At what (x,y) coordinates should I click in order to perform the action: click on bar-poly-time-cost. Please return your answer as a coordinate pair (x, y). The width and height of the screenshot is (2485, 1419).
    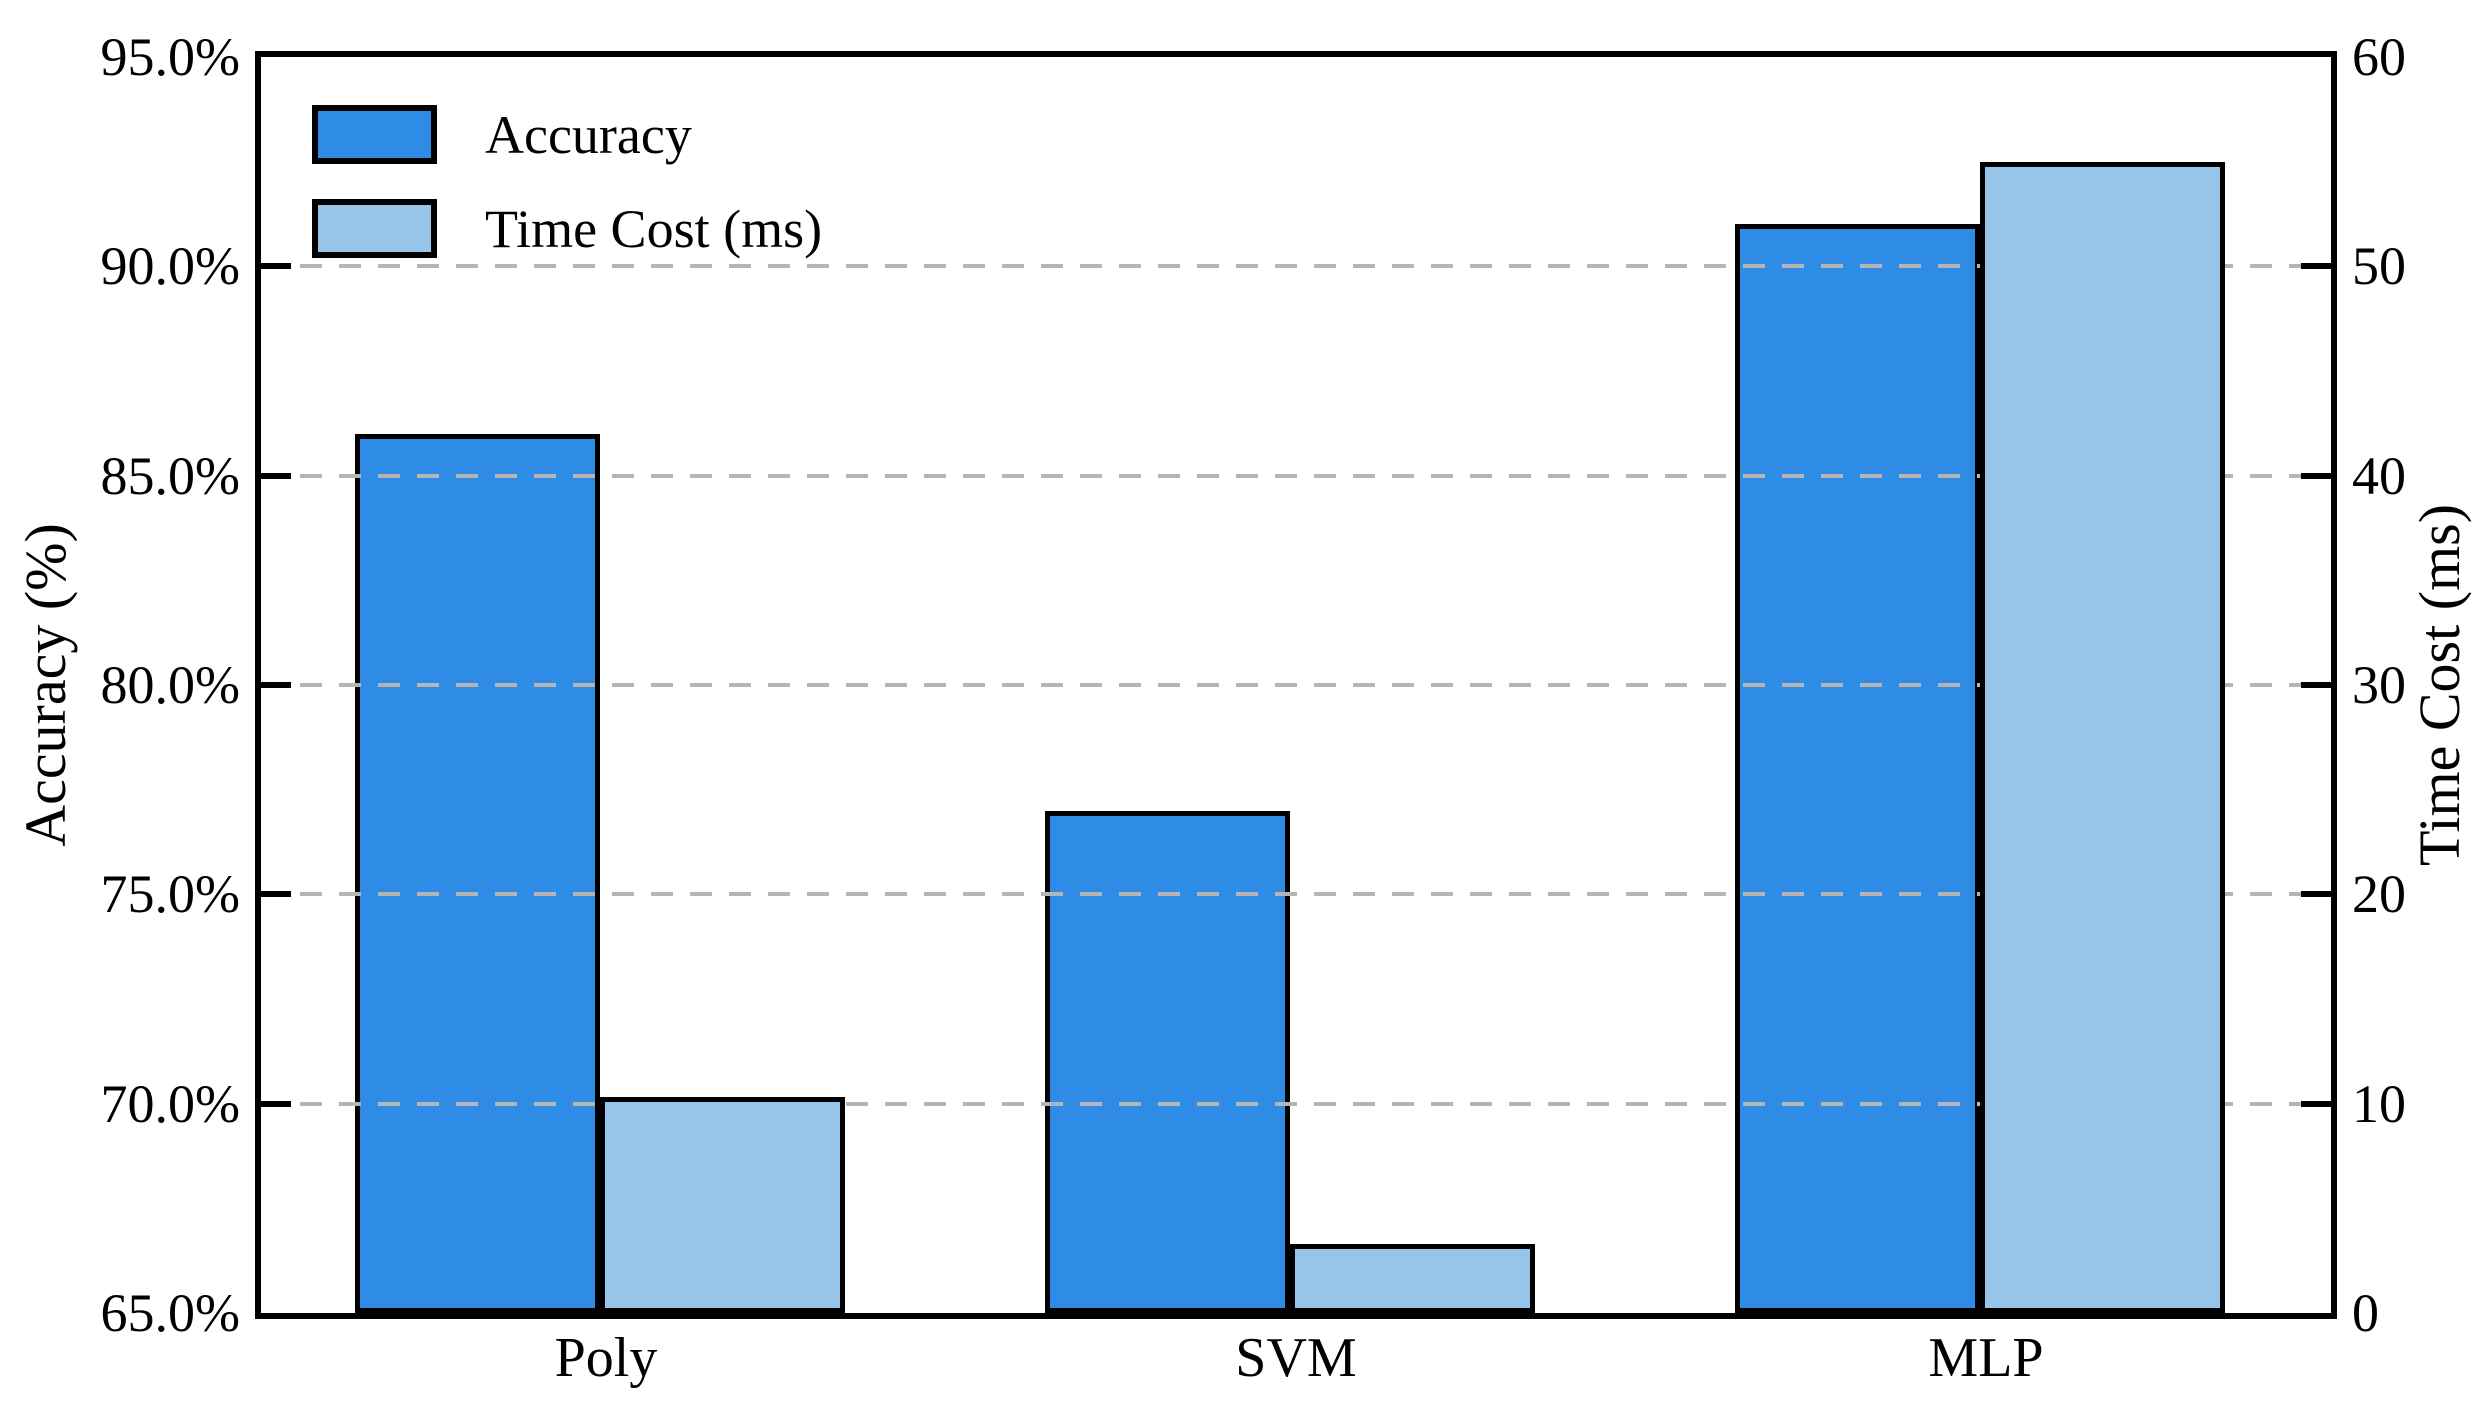
    Looking at the image, I should click on (722, 1205).